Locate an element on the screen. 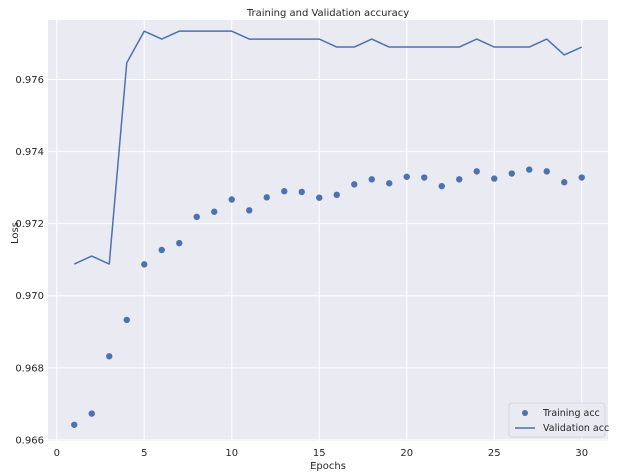 This screenshot has height=473, width=620. x-tick-label: 30 is located at coordinates (581, 453).